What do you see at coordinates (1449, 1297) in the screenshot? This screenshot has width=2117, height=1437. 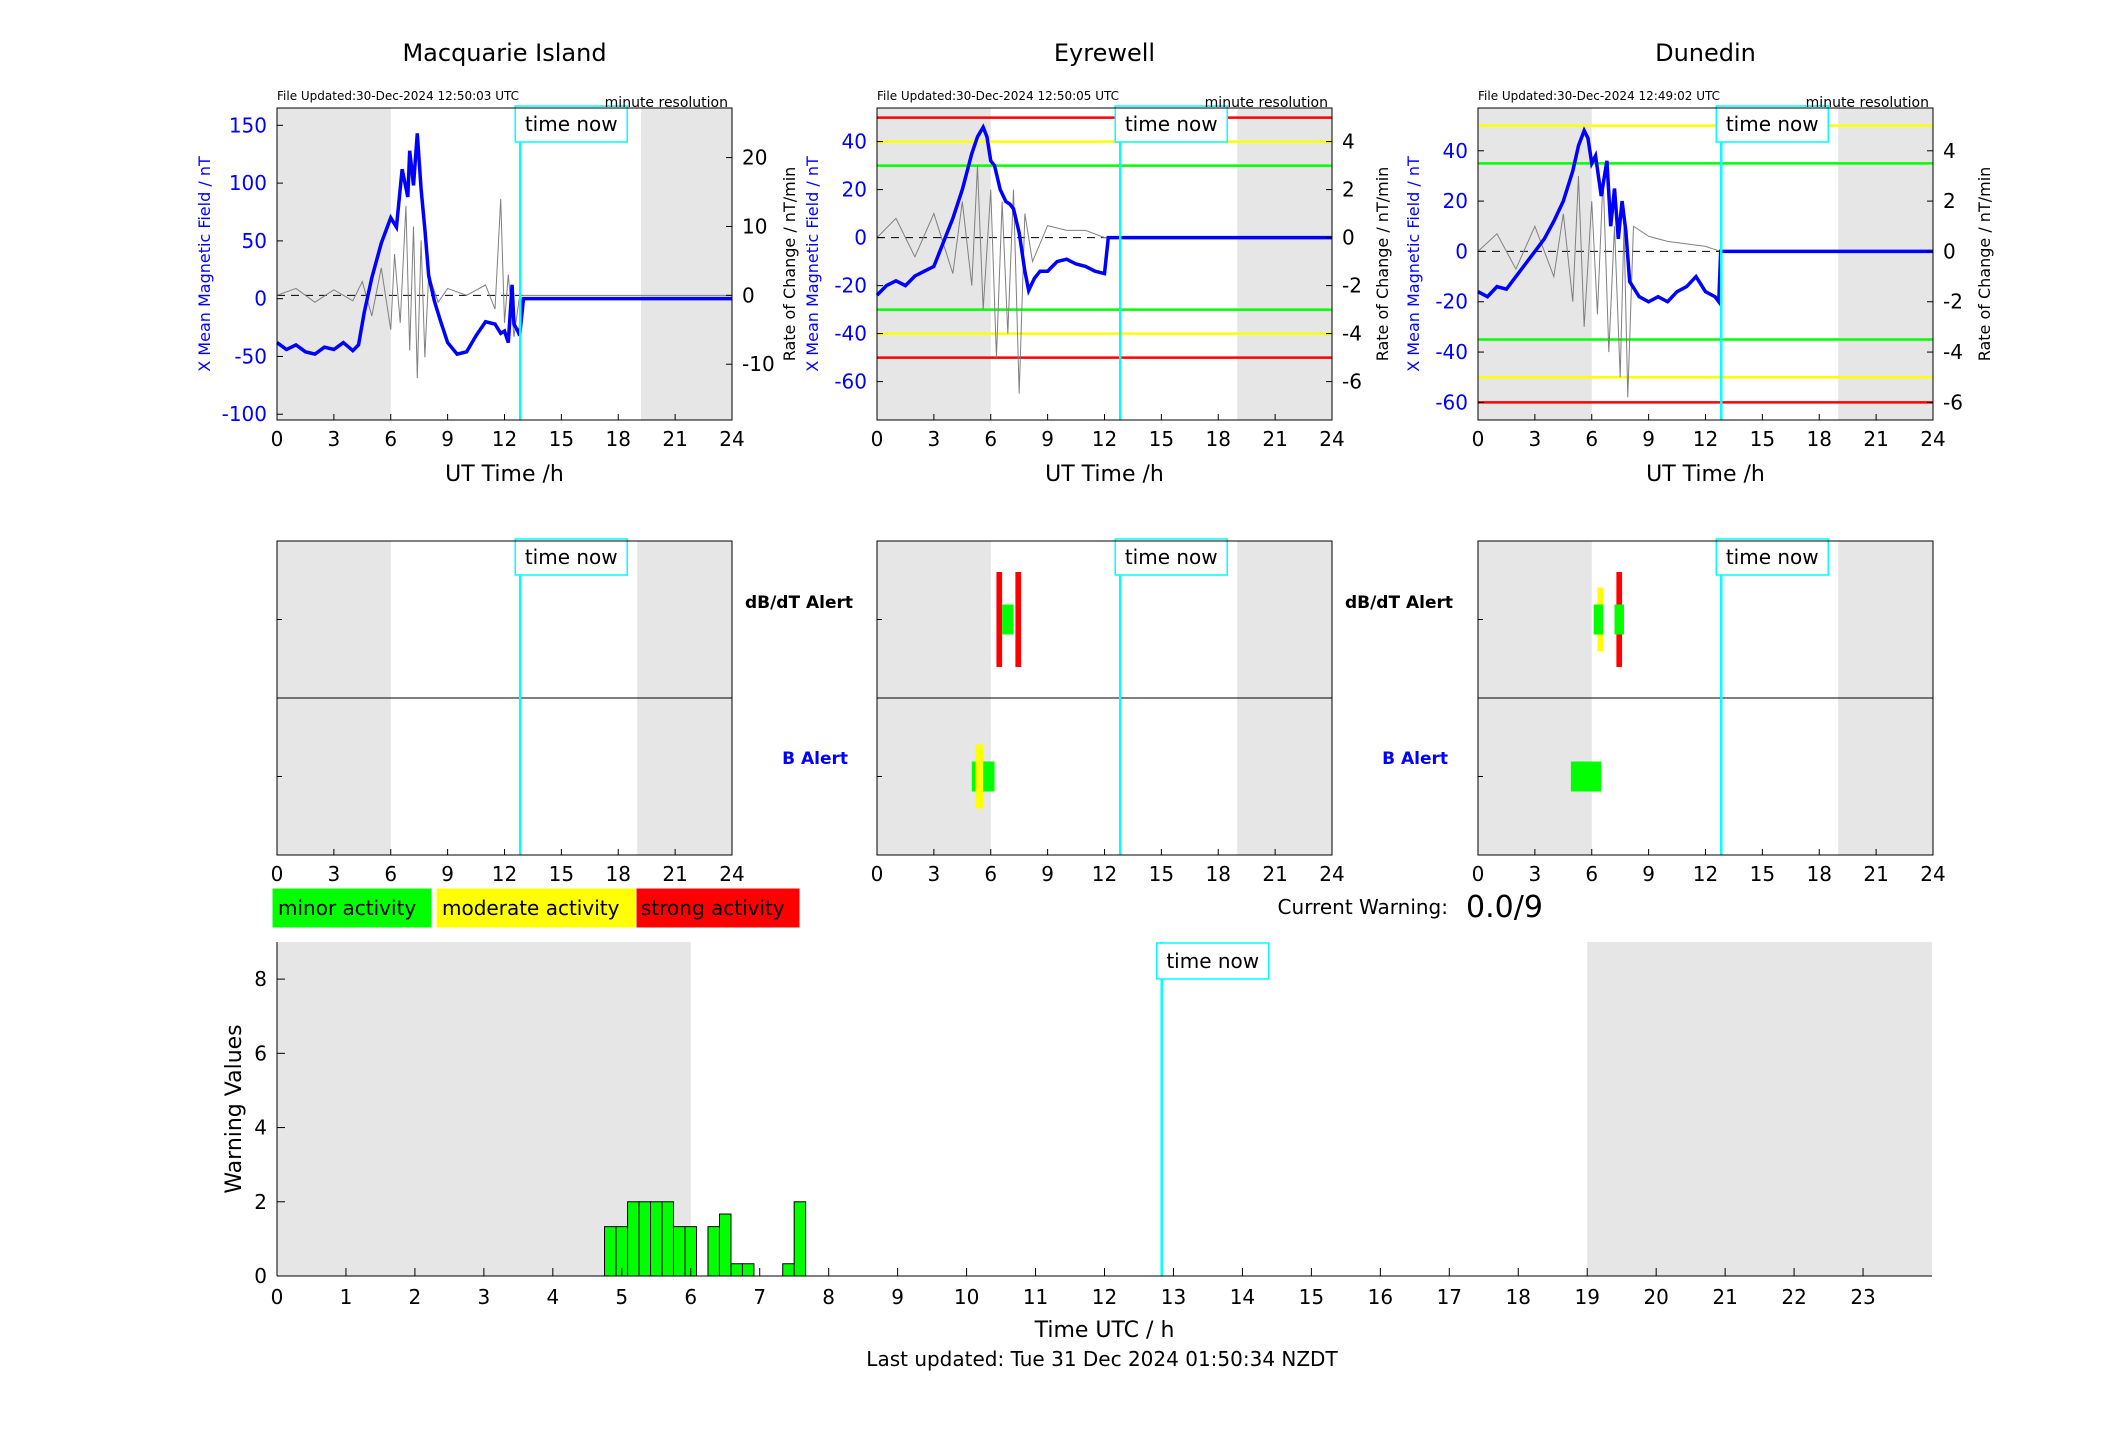 I see `x-tick-label: 17` at bounding box center [1449, 1297].